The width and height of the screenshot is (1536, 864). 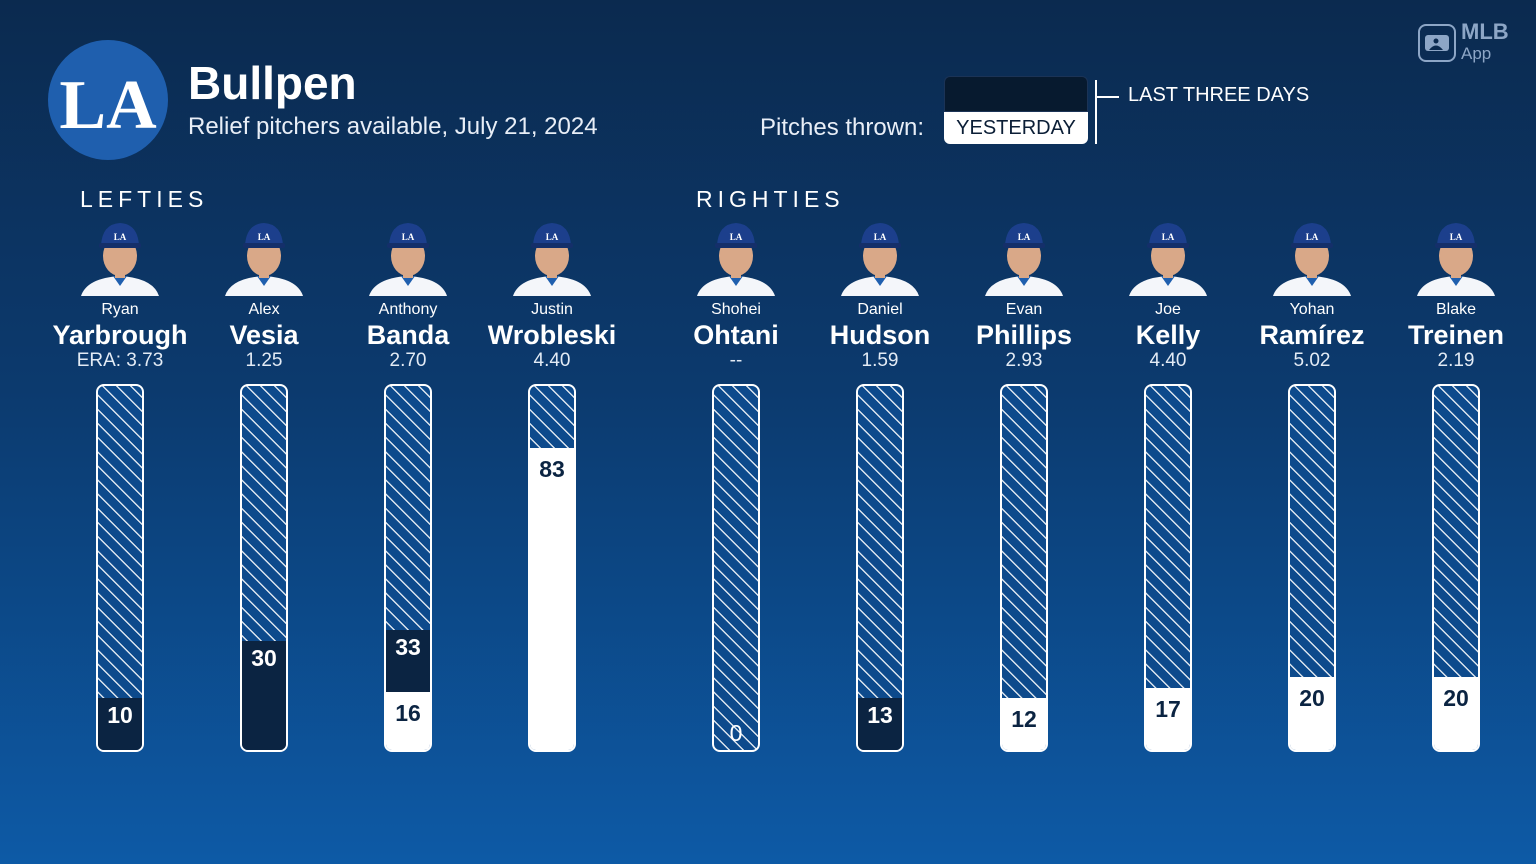 I want to click on team-logo: LA, so click(x=108, y=100).